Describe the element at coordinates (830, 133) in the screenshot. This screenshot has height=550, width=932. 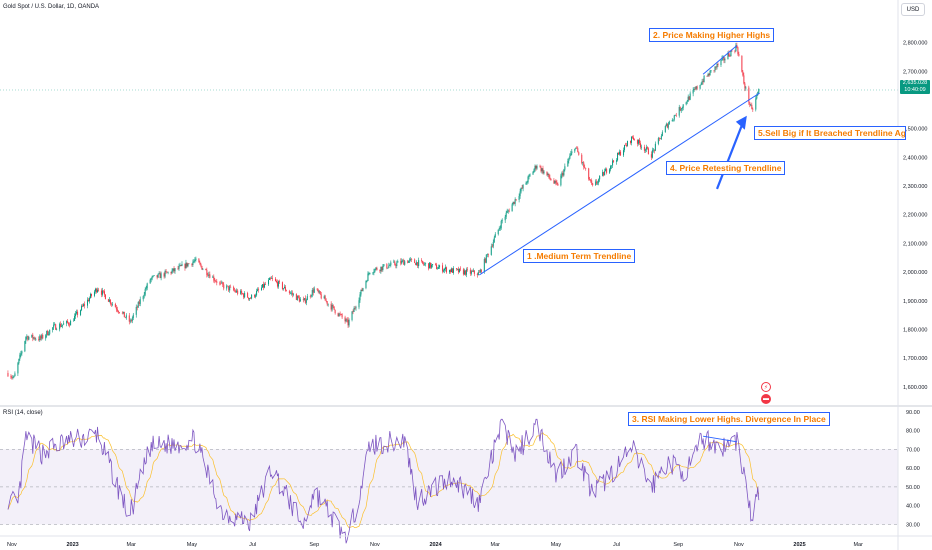
I see `annotation-sell-on-breach: 5.Sell Big if It Breached Trendline Aga` at that location.